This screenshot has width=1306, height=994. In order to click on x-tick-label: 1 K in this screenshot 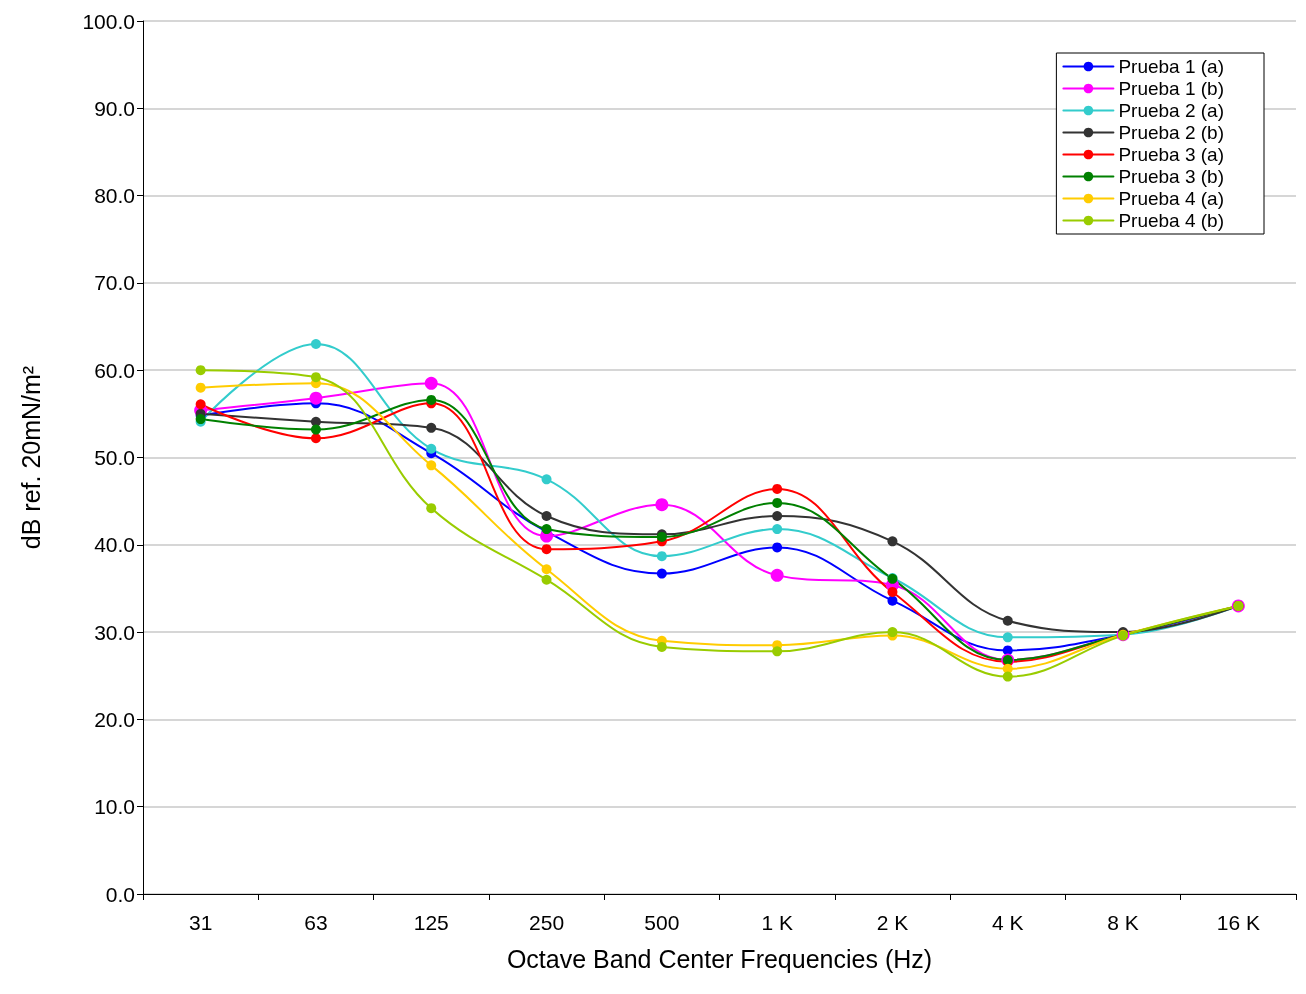, I will do `click(777, 922)`.